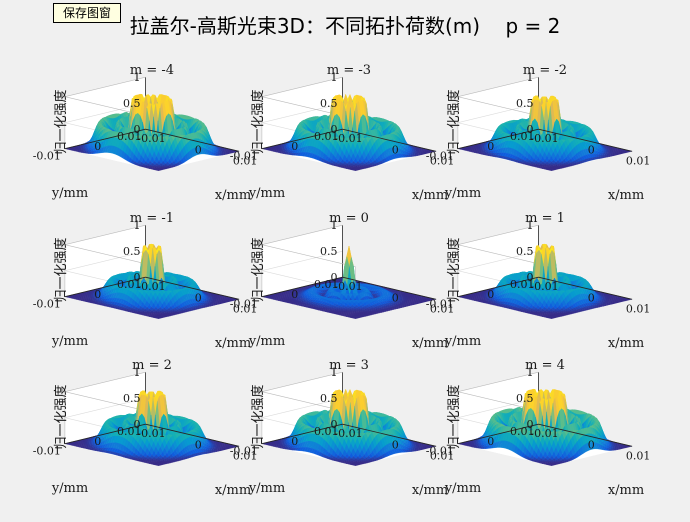 The width and height of the screenshot is (690, 522). What do you see at coordinates (345, 26) in the screenshot?
I see `figure-title: 拉盖尔-高斯光束3D：不同拓扑荷数(m) p = 2` at bounding box center [345, 26].